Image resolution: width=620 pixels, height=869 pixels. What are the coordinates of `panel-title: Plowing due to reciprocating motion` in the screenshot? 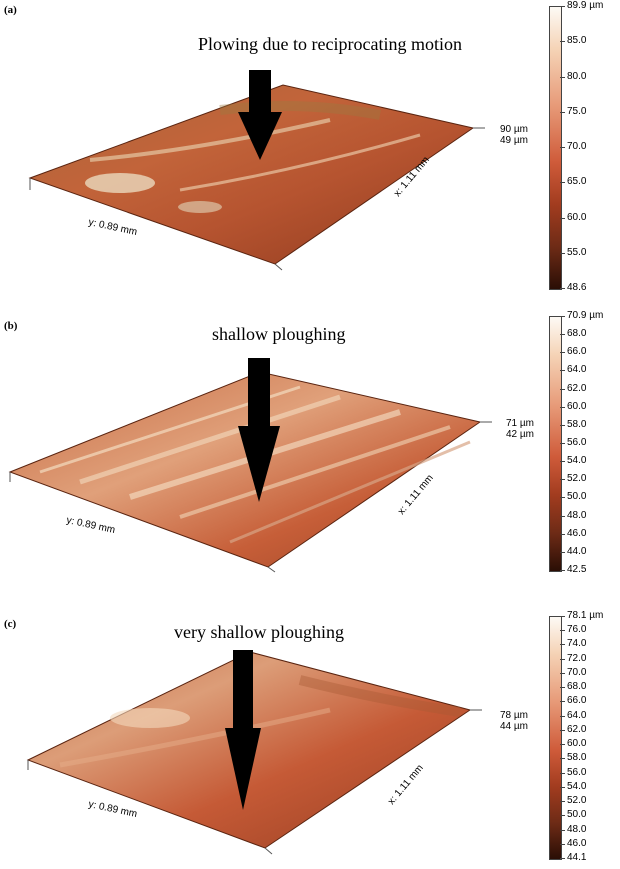 It's located at (330, 44).